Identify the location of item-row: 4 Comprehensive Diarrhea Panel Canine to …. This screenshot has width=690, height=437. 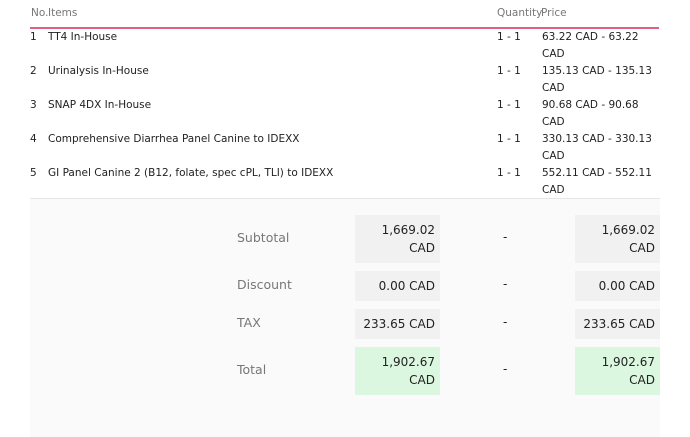
(345, 148).